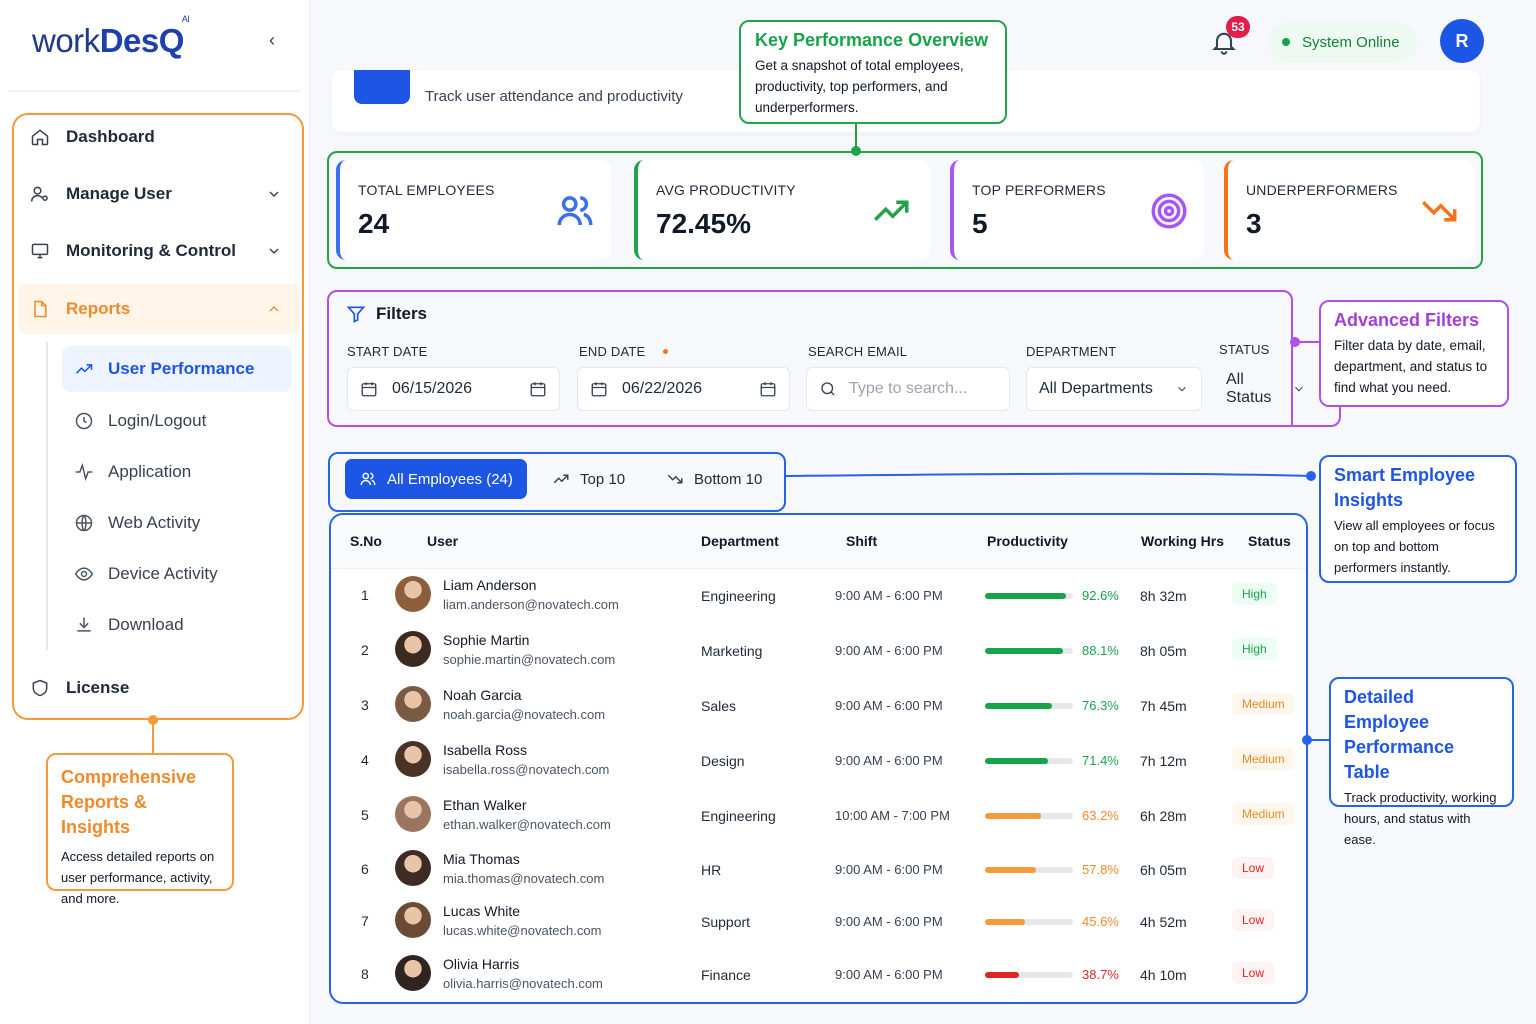 The image size is (1536, 1024). I want to click on col-header-department: Department, so click(740, 541).